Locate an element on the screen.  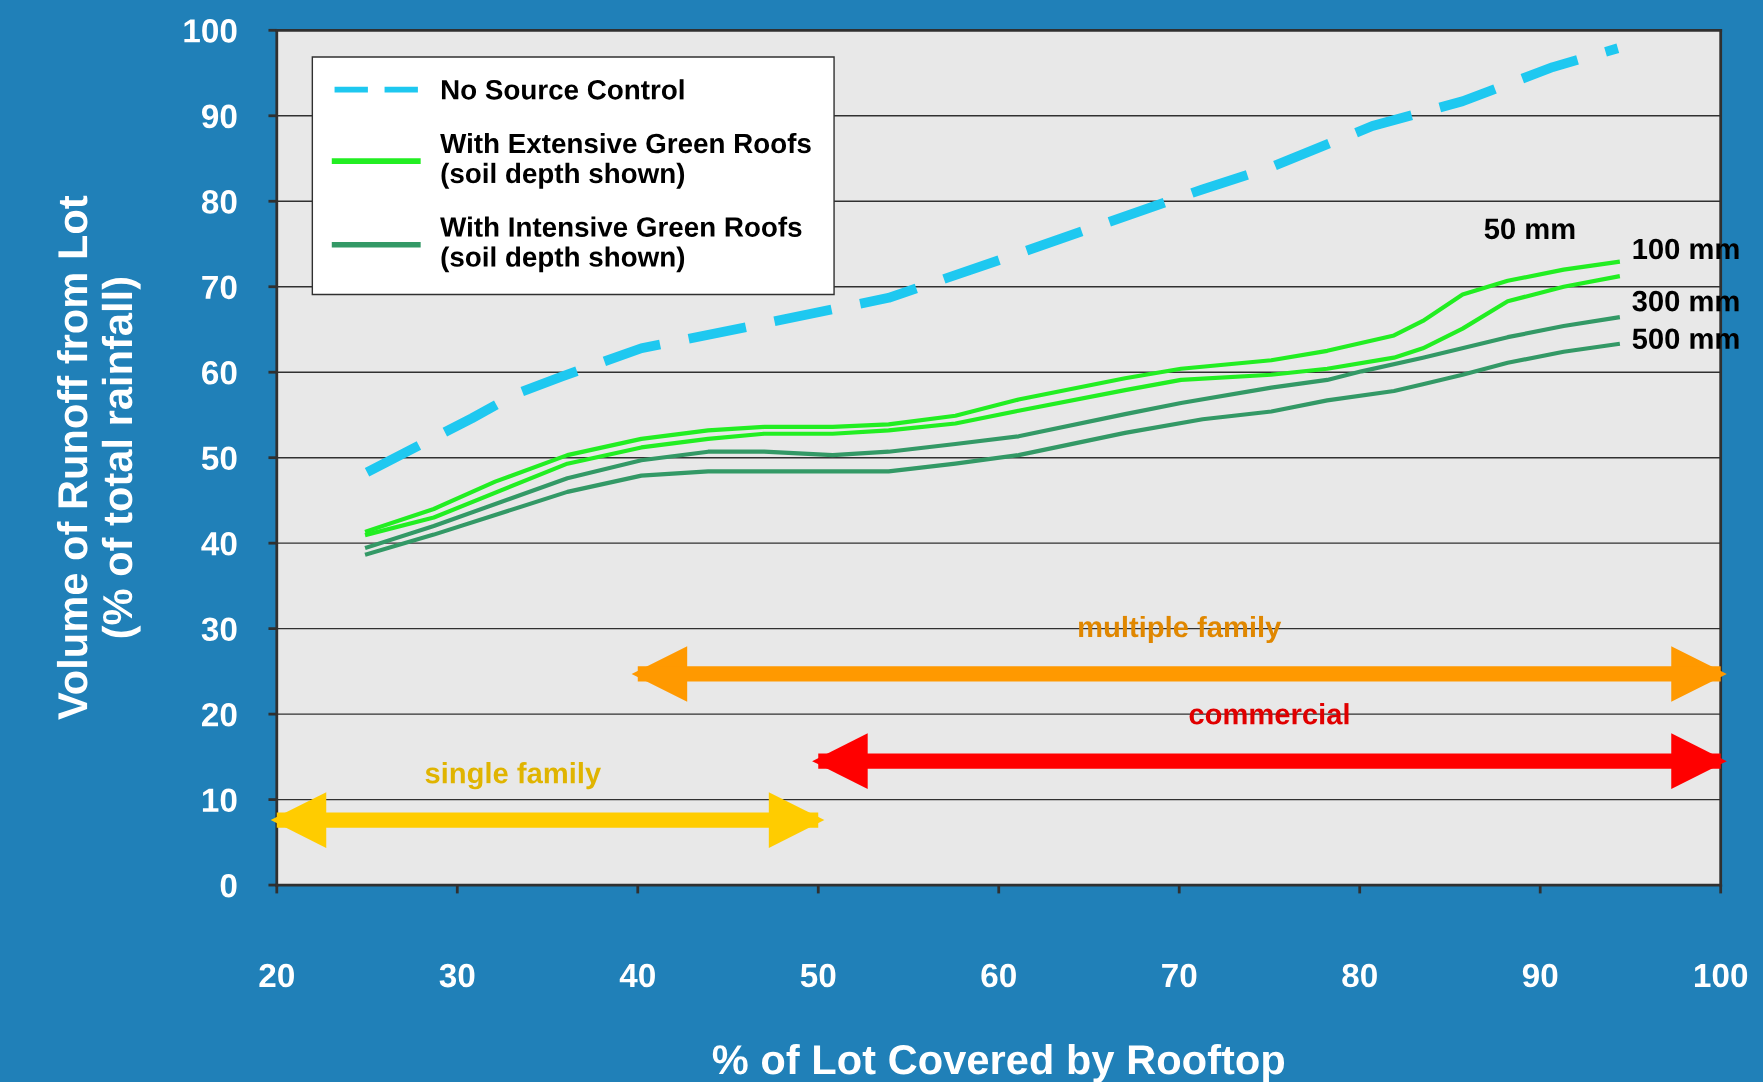
legend-label: No Source Control is located at coordinates (562, 89).